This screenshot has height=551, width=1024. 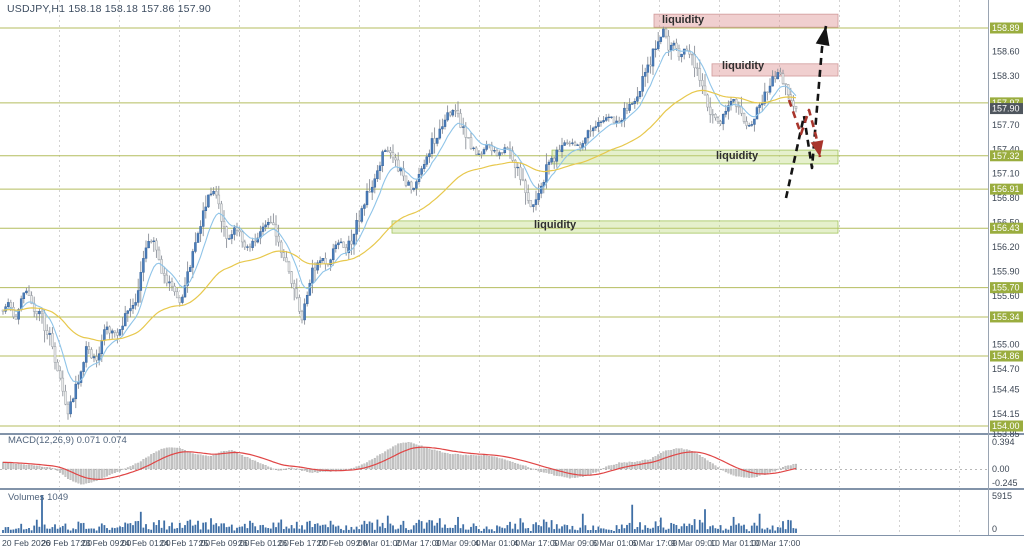 I want to click on volumes-panel, so click(x=399, y=514).